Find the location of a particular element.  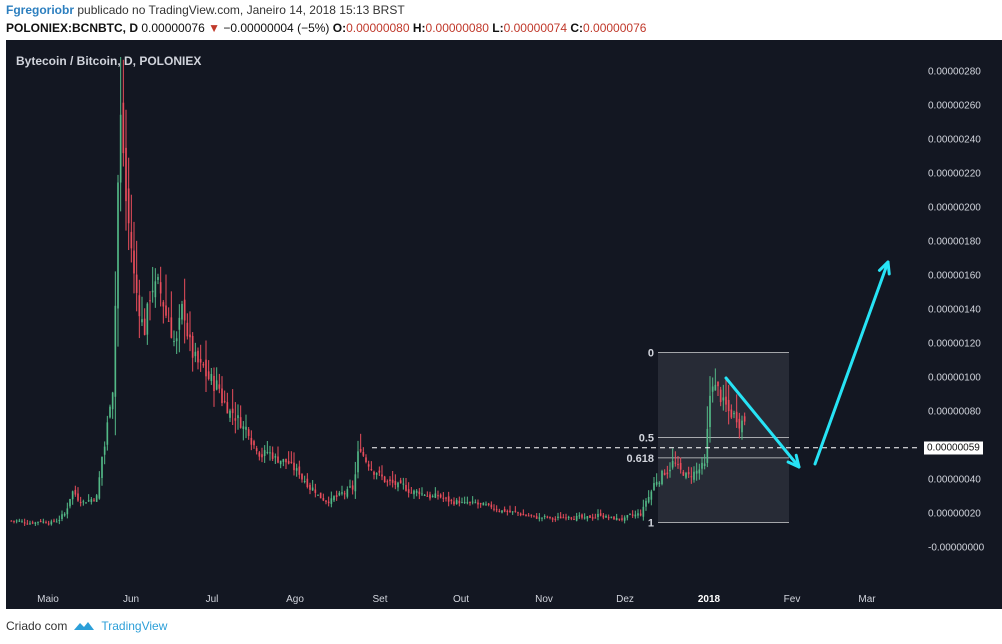

time-tick-label: Mar is located at coordinates (867, 599).